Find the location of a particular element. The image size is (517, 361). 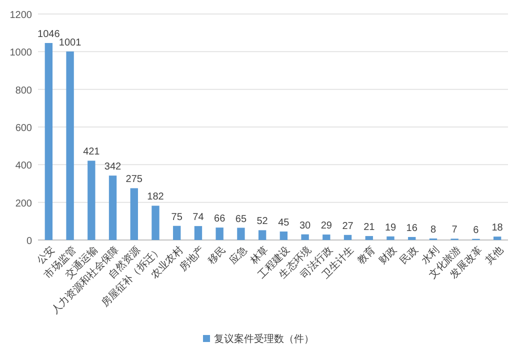

data-label: 182 is located at coordinates (155, 197).